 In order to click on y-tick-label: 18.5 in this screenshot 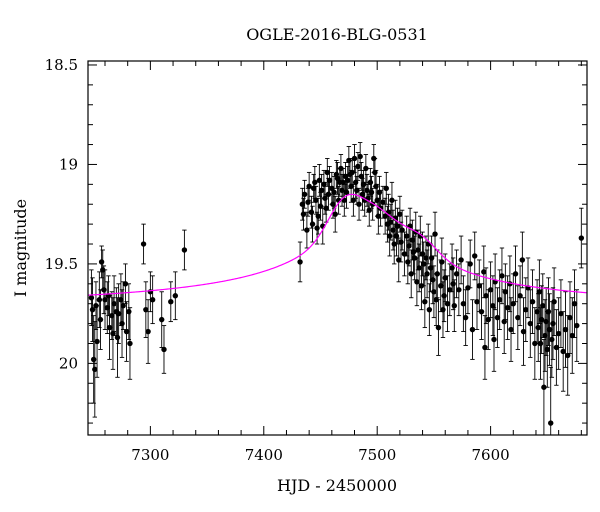, I will do `click(61, 65)`.